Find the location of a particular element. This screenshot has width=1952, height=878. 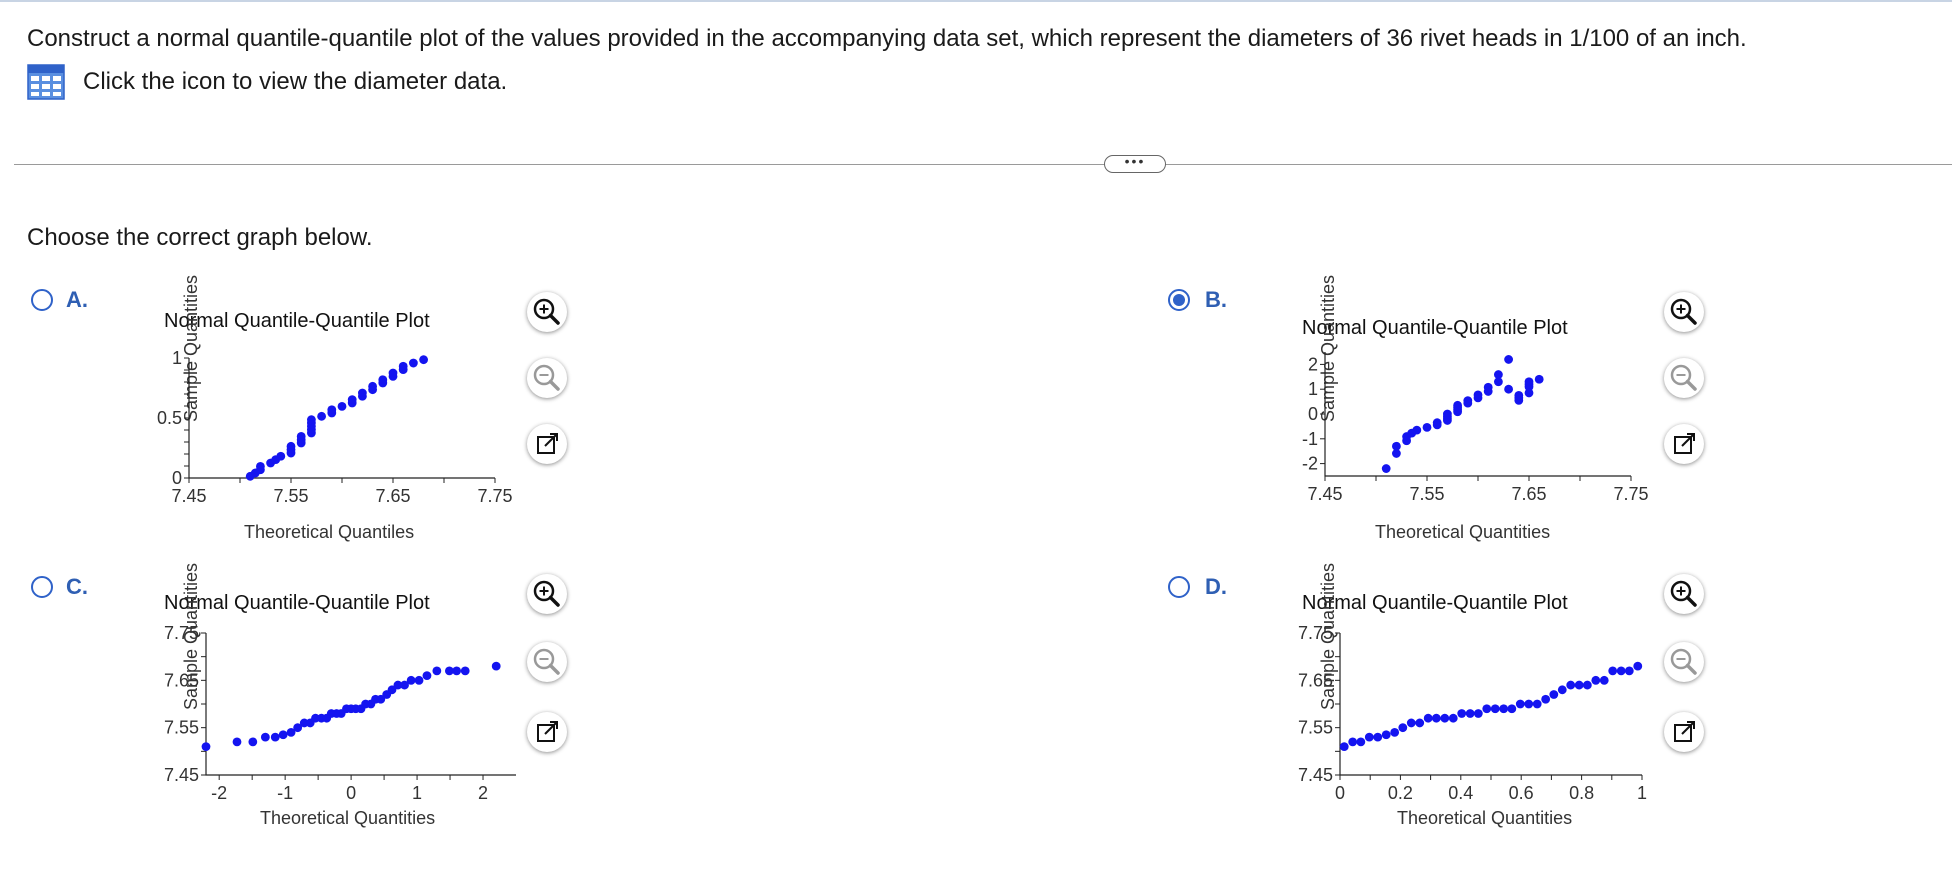

more-options-button: ••• is located at coordinates (1135, 163).